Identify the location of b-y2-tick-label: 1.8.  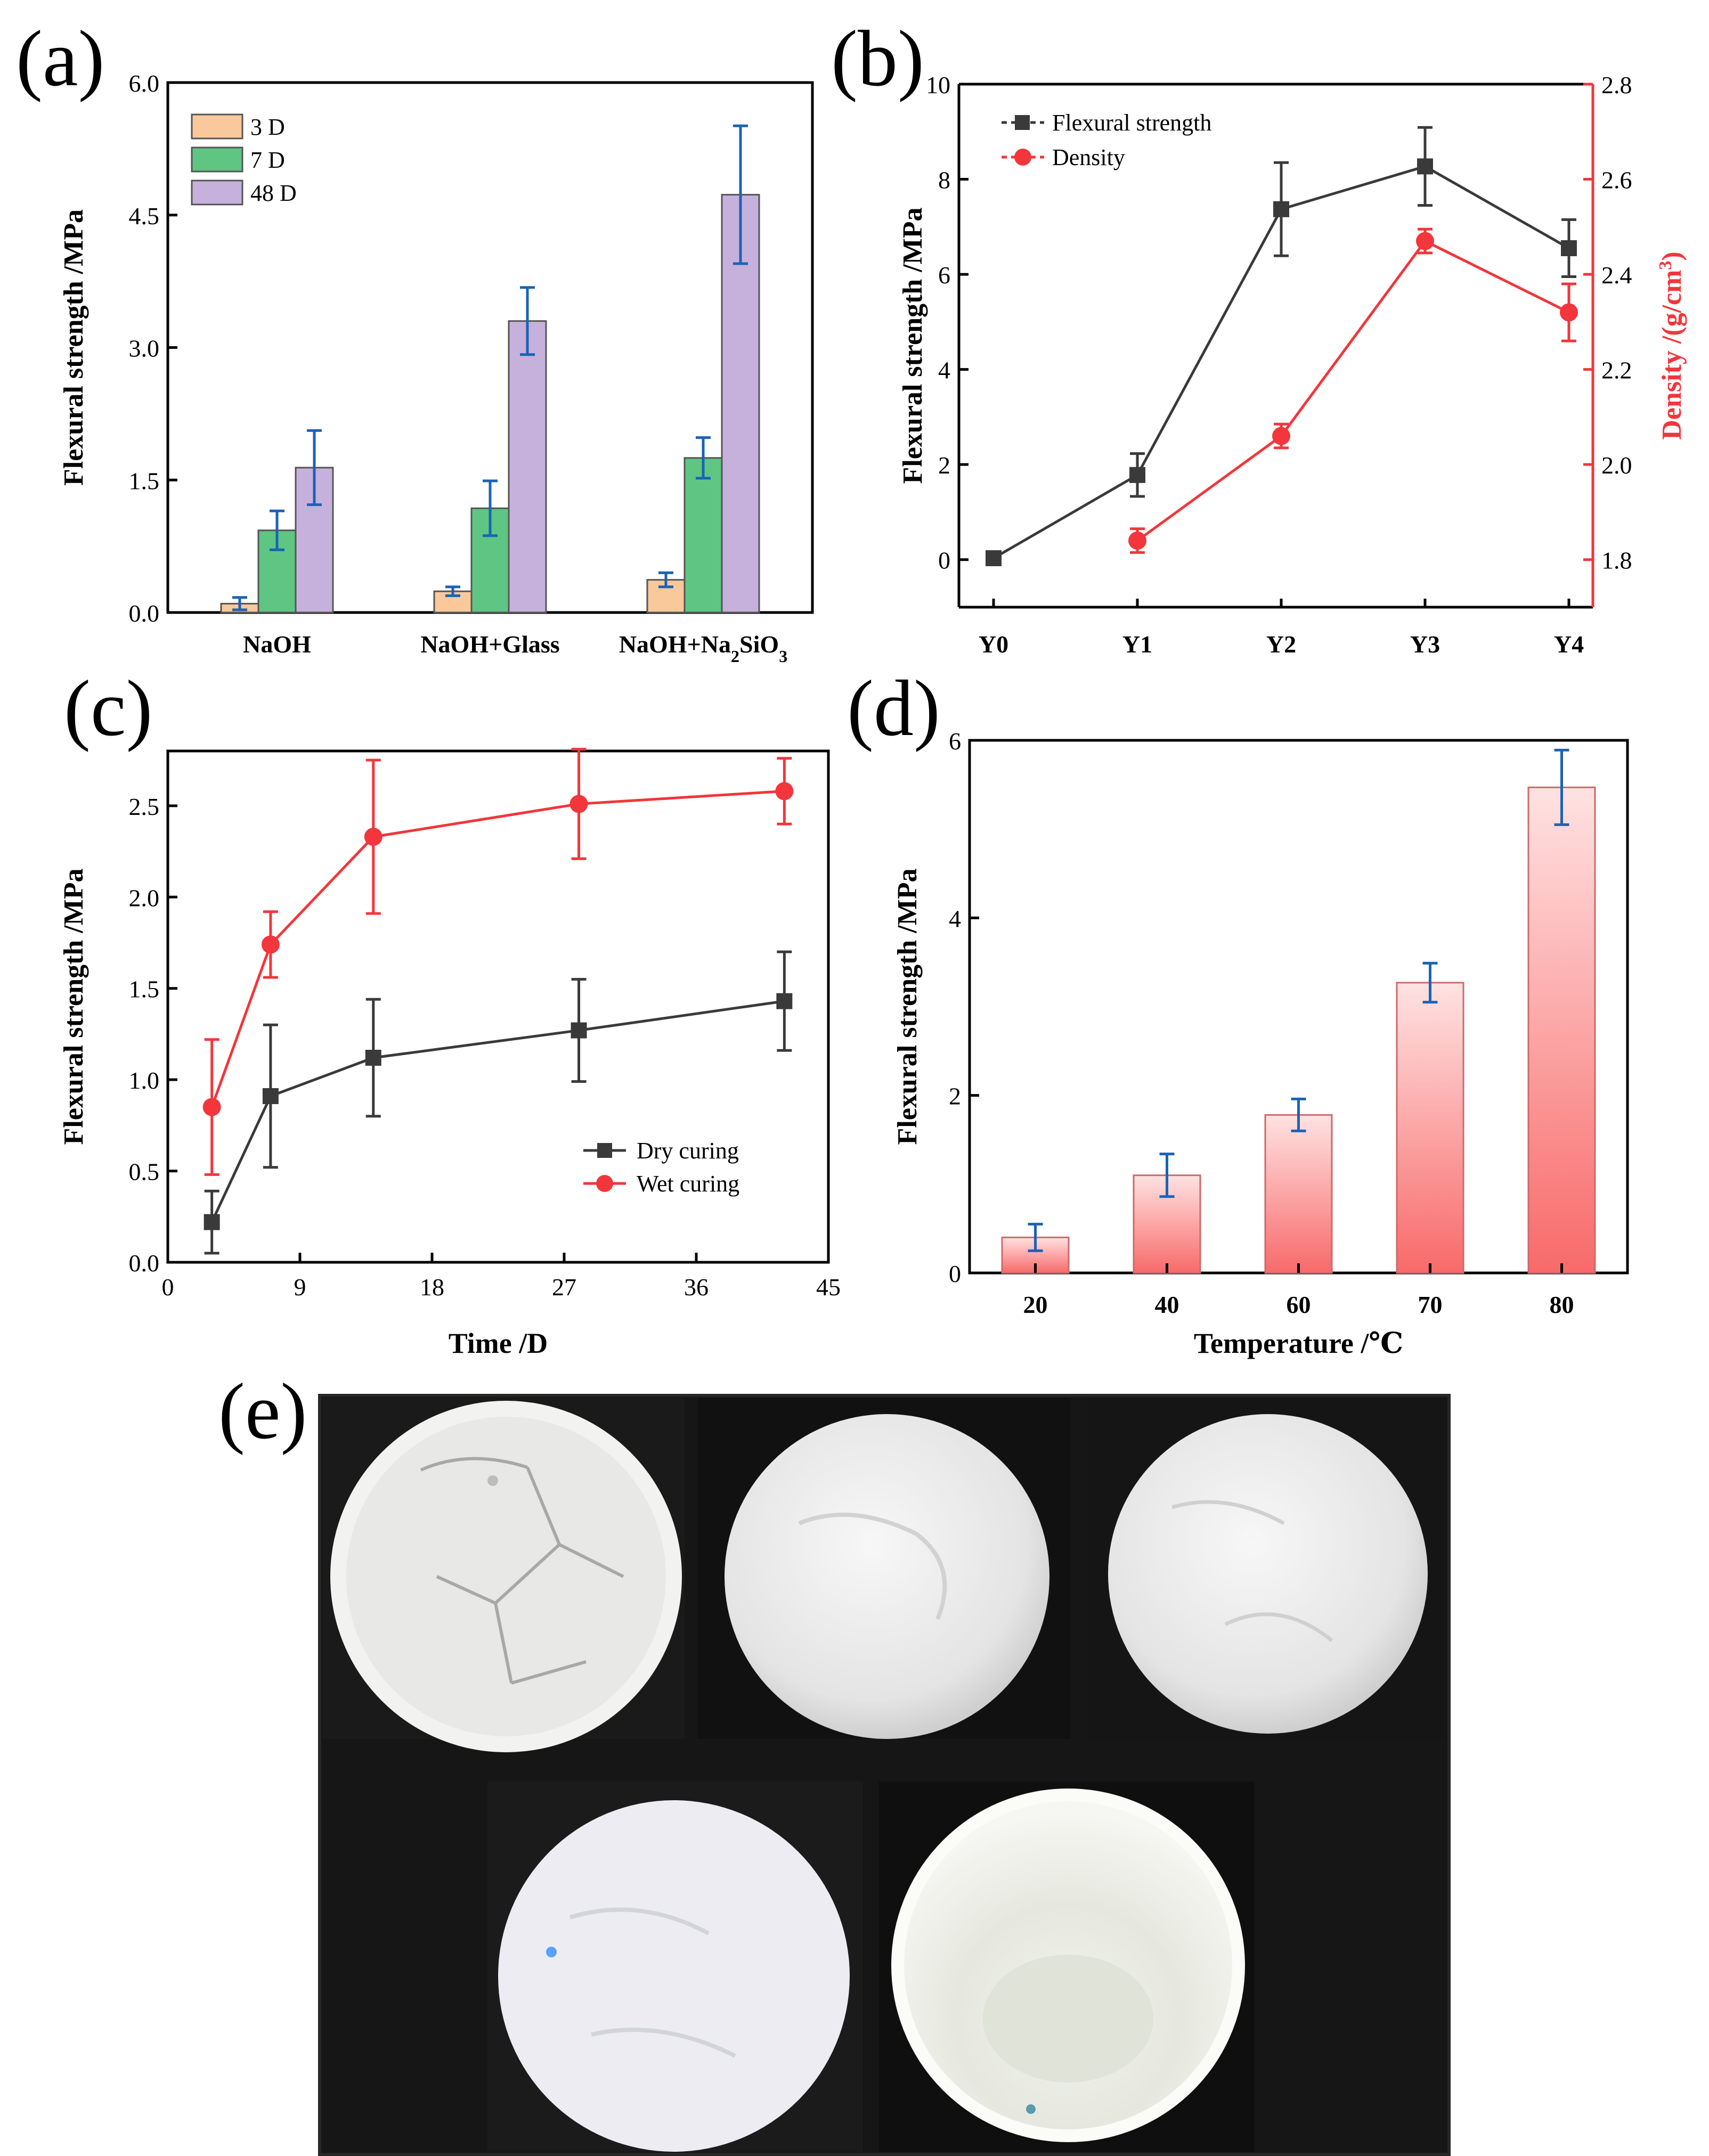
(1616, 561).